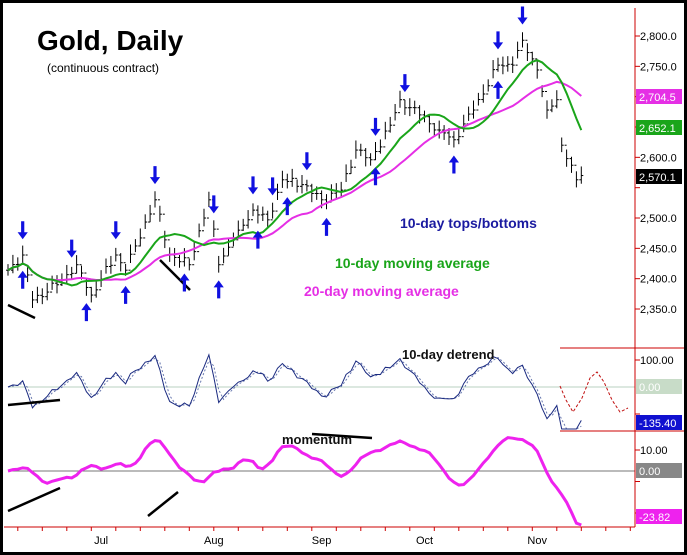 This screenshot has height=555, width=687. Describe the element at coordinates (658, 158) in the screenshot. I see `price-tick-label: 2,600.0` at that location.